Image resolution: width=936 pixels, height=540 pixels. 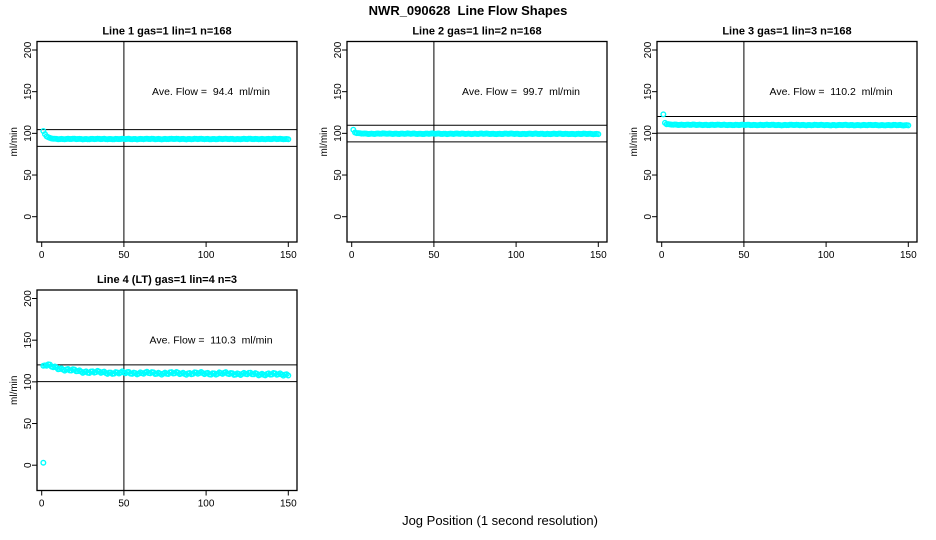 What do you see at coordinates (43, 462) in the screenshot?
I see `outlier-point` at bounding box center [43, 462].